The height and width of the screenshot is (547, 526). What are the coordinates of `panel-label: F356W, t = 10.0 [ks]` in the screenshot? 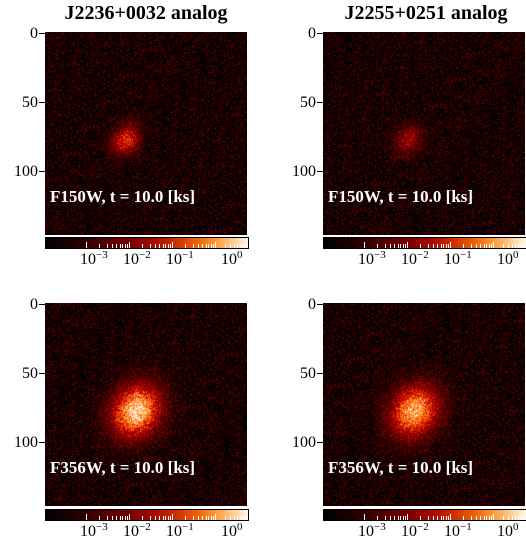 It's located at (401, 467).